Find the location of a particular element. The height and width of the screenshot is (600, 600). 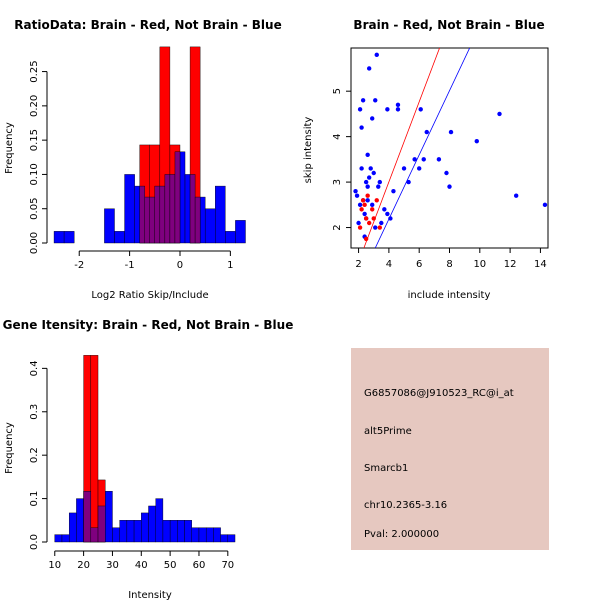

scatter-x-tick-label: 10 is located at coordinates (479, 264).